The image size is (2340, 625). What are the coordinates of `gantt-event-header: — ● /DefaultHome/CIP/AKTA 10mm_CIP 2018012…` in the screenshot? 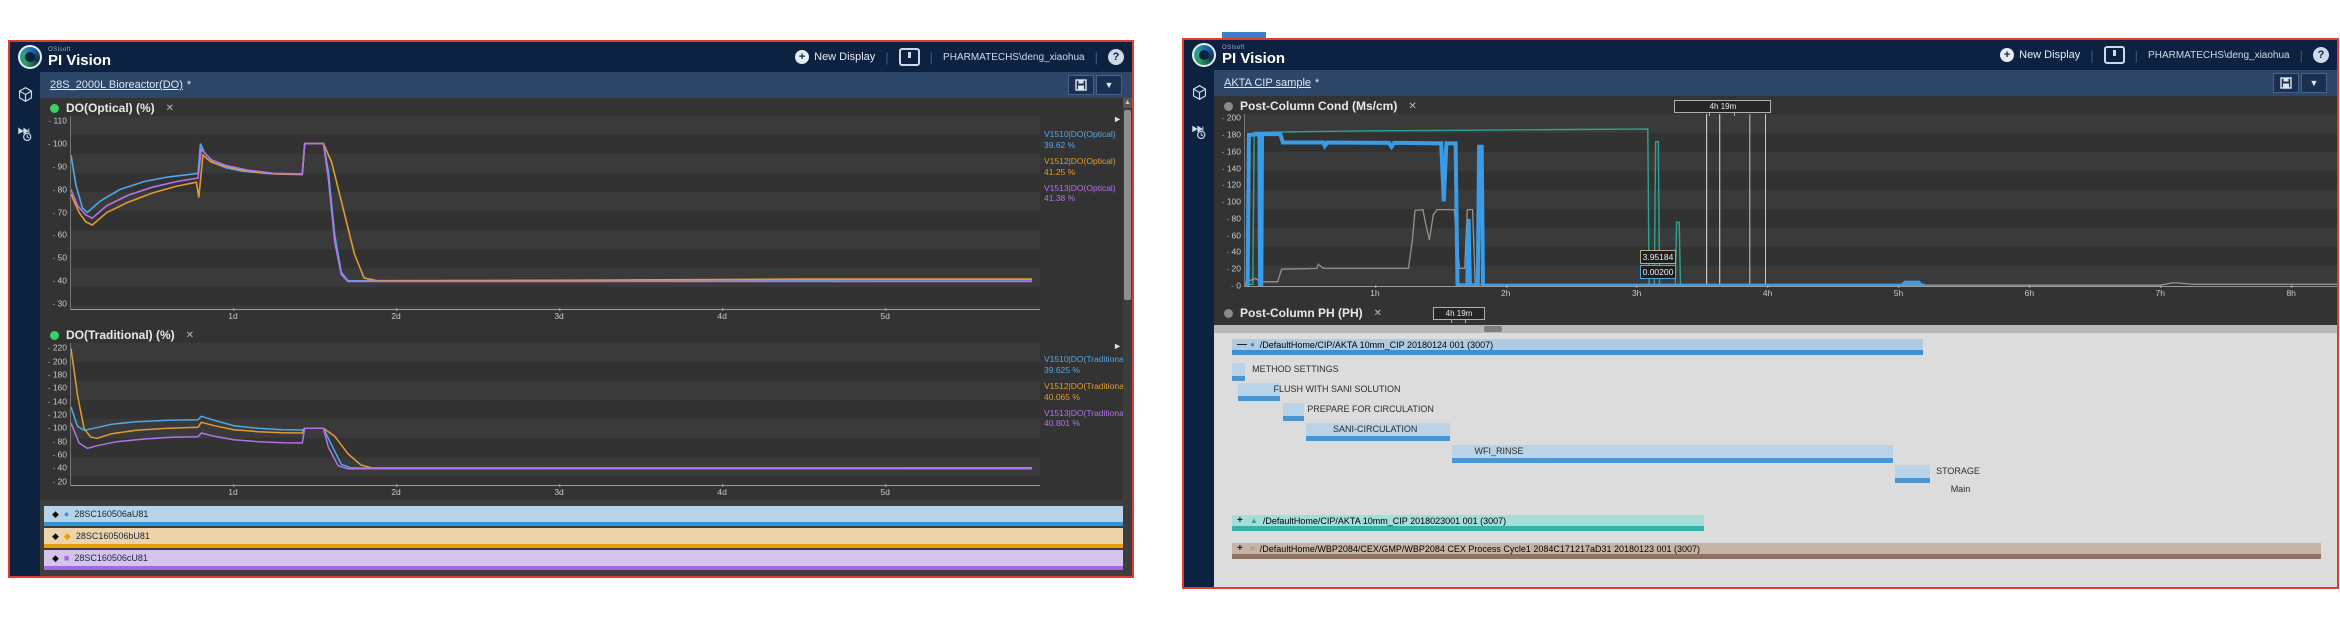 It's located at (1577, 347).